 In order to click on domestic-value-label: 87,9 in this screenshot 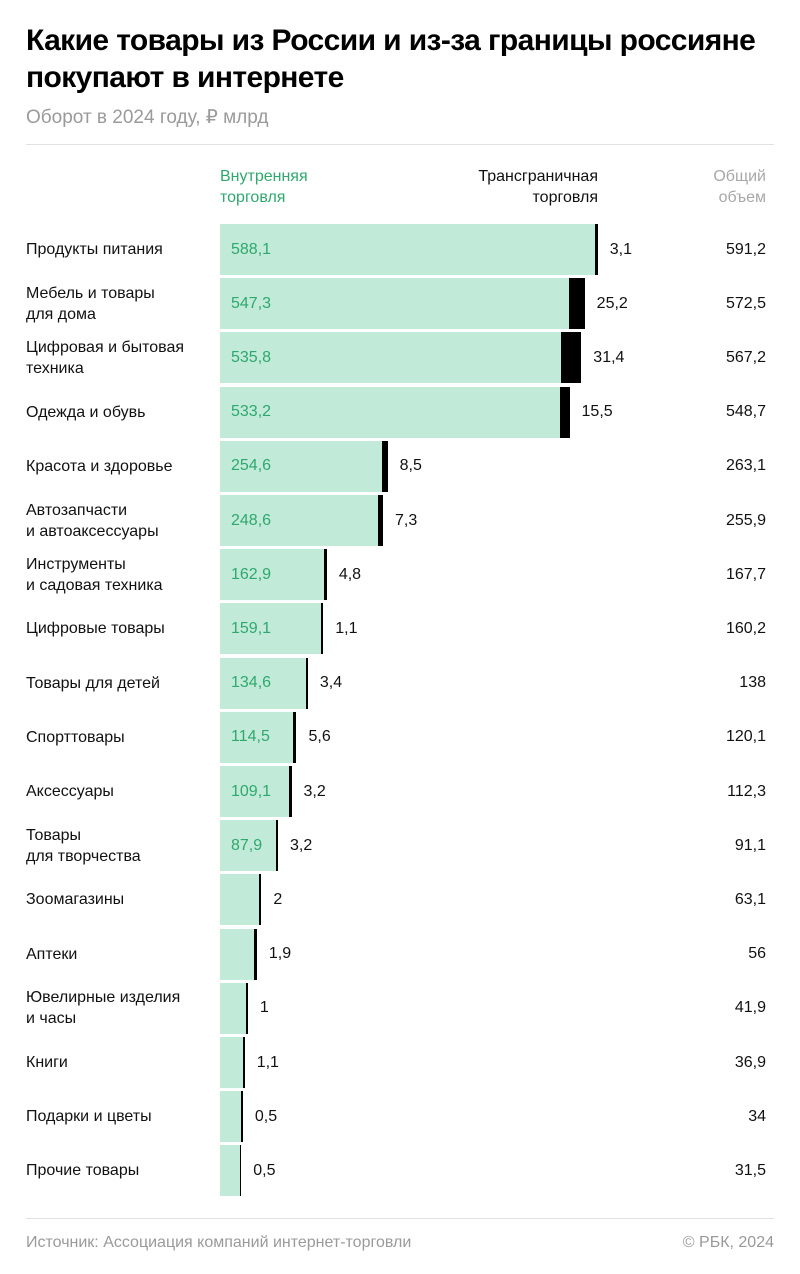, I will do `click(247, 845)`.